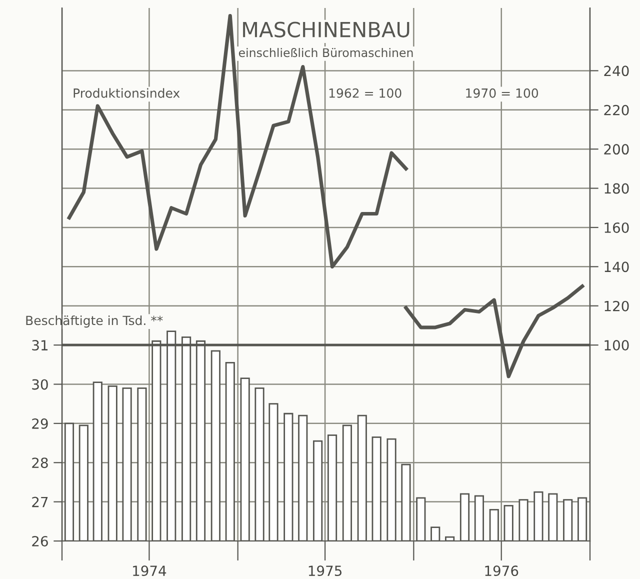  I want to click on y-tick-label: 26, so click(40, 541).